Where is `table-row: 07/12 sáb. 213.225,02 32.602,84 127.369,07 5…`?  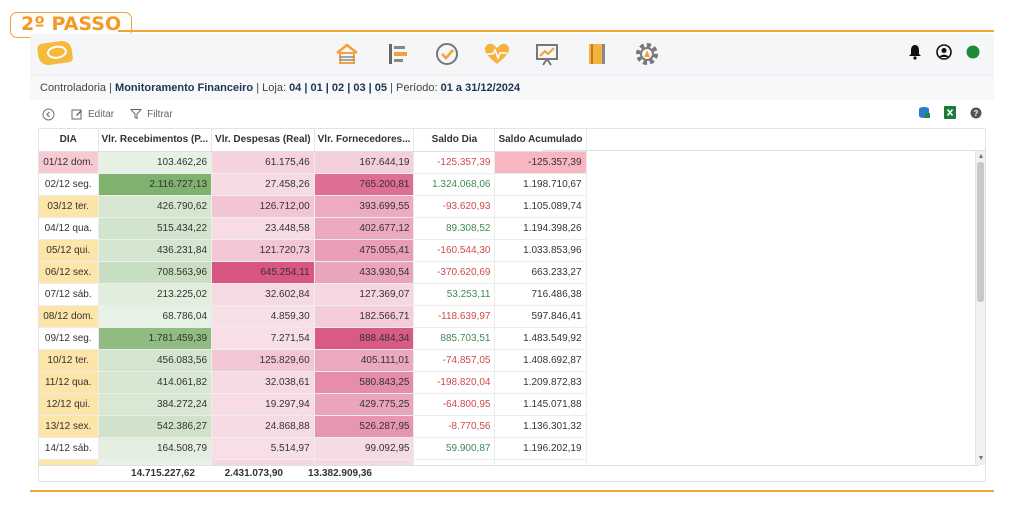
table-row: 07/12 sáb. 213.225,02 32.602,84 127.369,07 5… is located at coordinates (313, 294).